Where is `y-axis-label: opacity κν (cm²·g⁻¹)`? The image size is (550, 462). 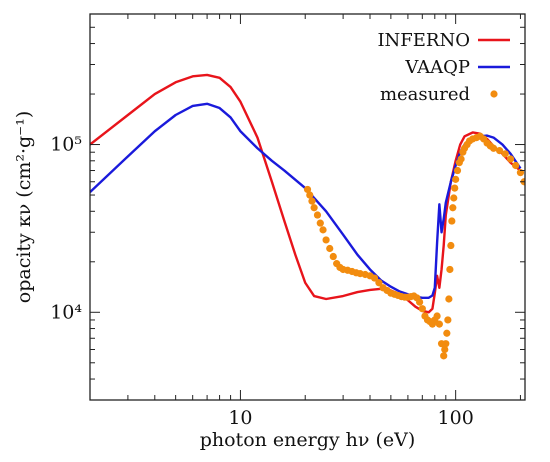 y-axis-label: opacity κν (cm²·g⁻¹) is located at coordinates (24, 207).